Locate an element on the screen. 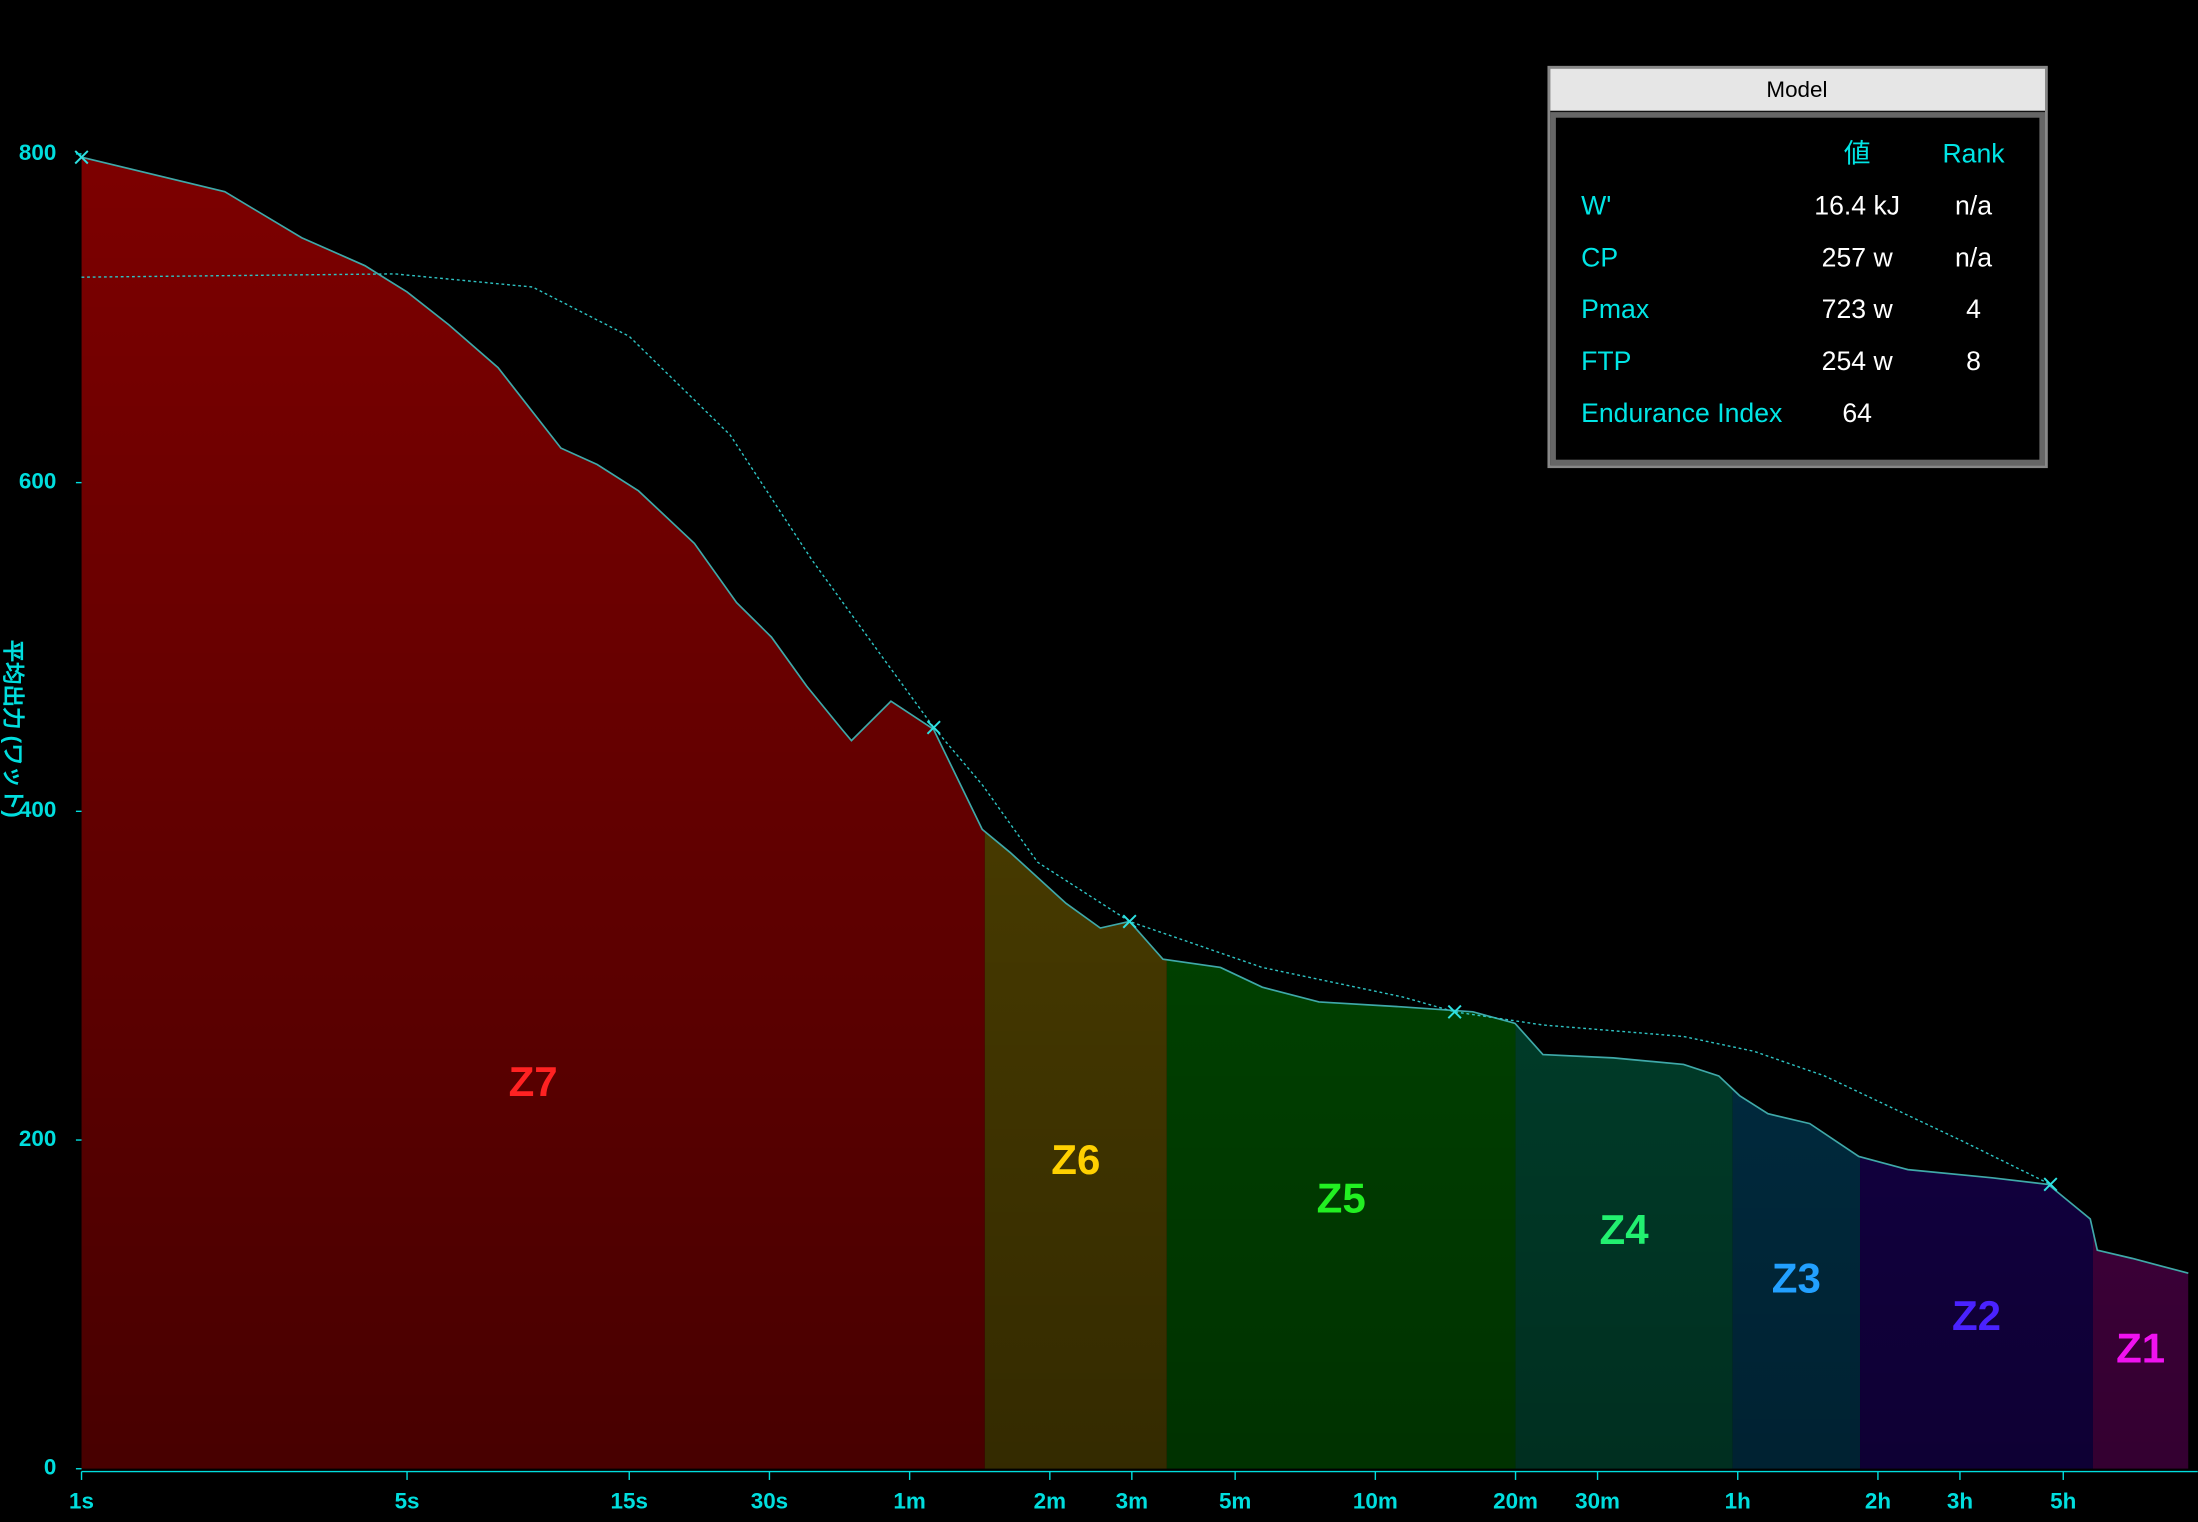 This screenshot has width=2198, height=1522. zone-label: Z5 is located at coordinates (1341, 1198).